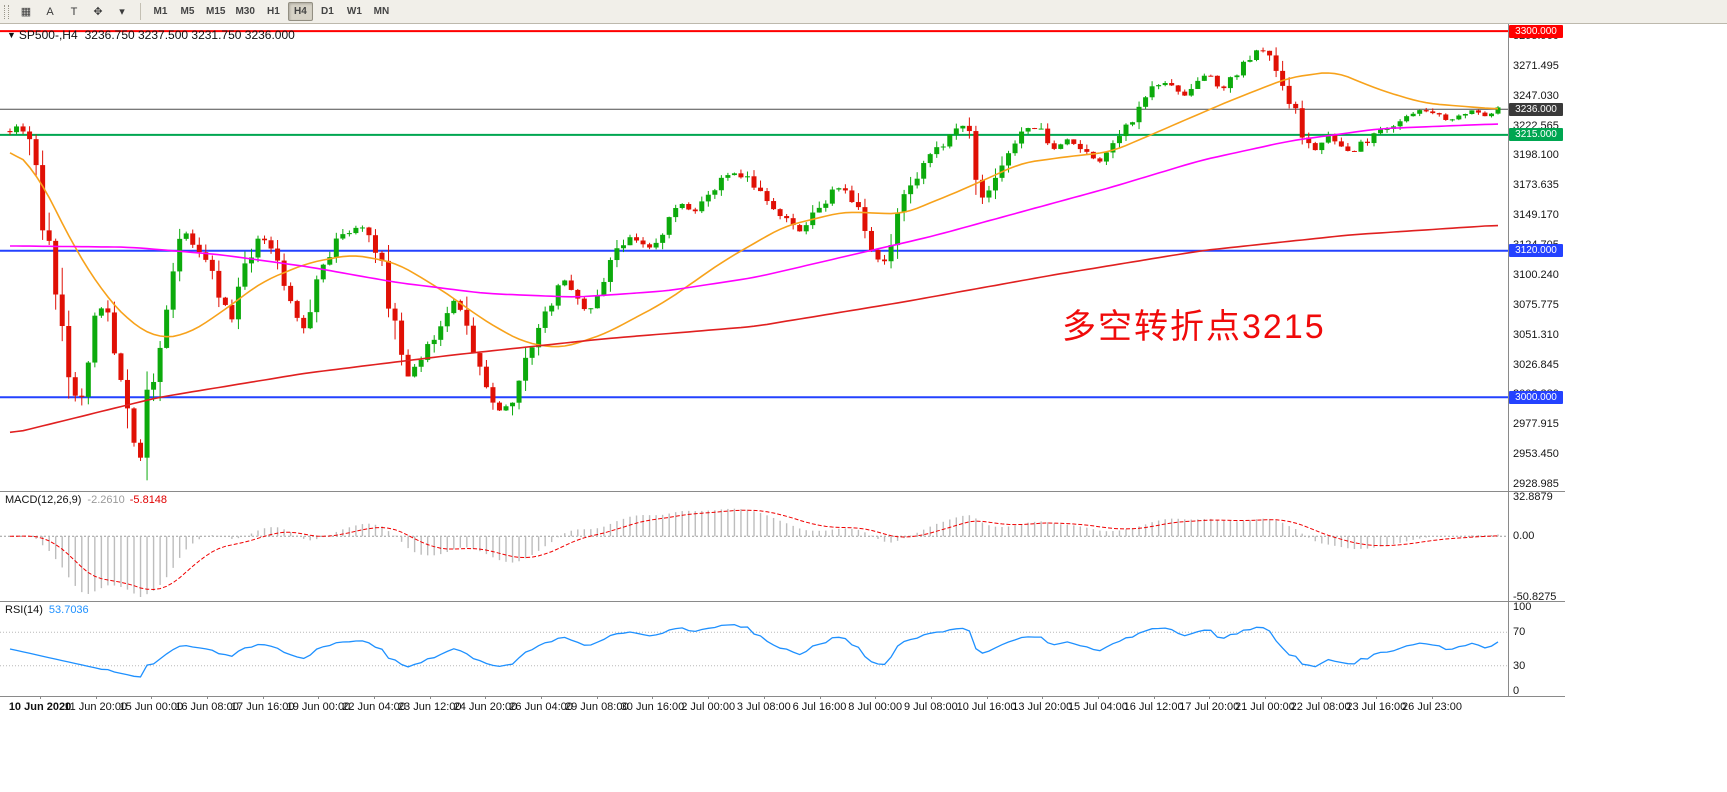 Image resolution: width=1727 pixels, height=792 pixels. What do you see at coordinates (1536, 215) in the screenshot?
I see `price-tick-label: 3149.170` at bounding box center [1536, 215].